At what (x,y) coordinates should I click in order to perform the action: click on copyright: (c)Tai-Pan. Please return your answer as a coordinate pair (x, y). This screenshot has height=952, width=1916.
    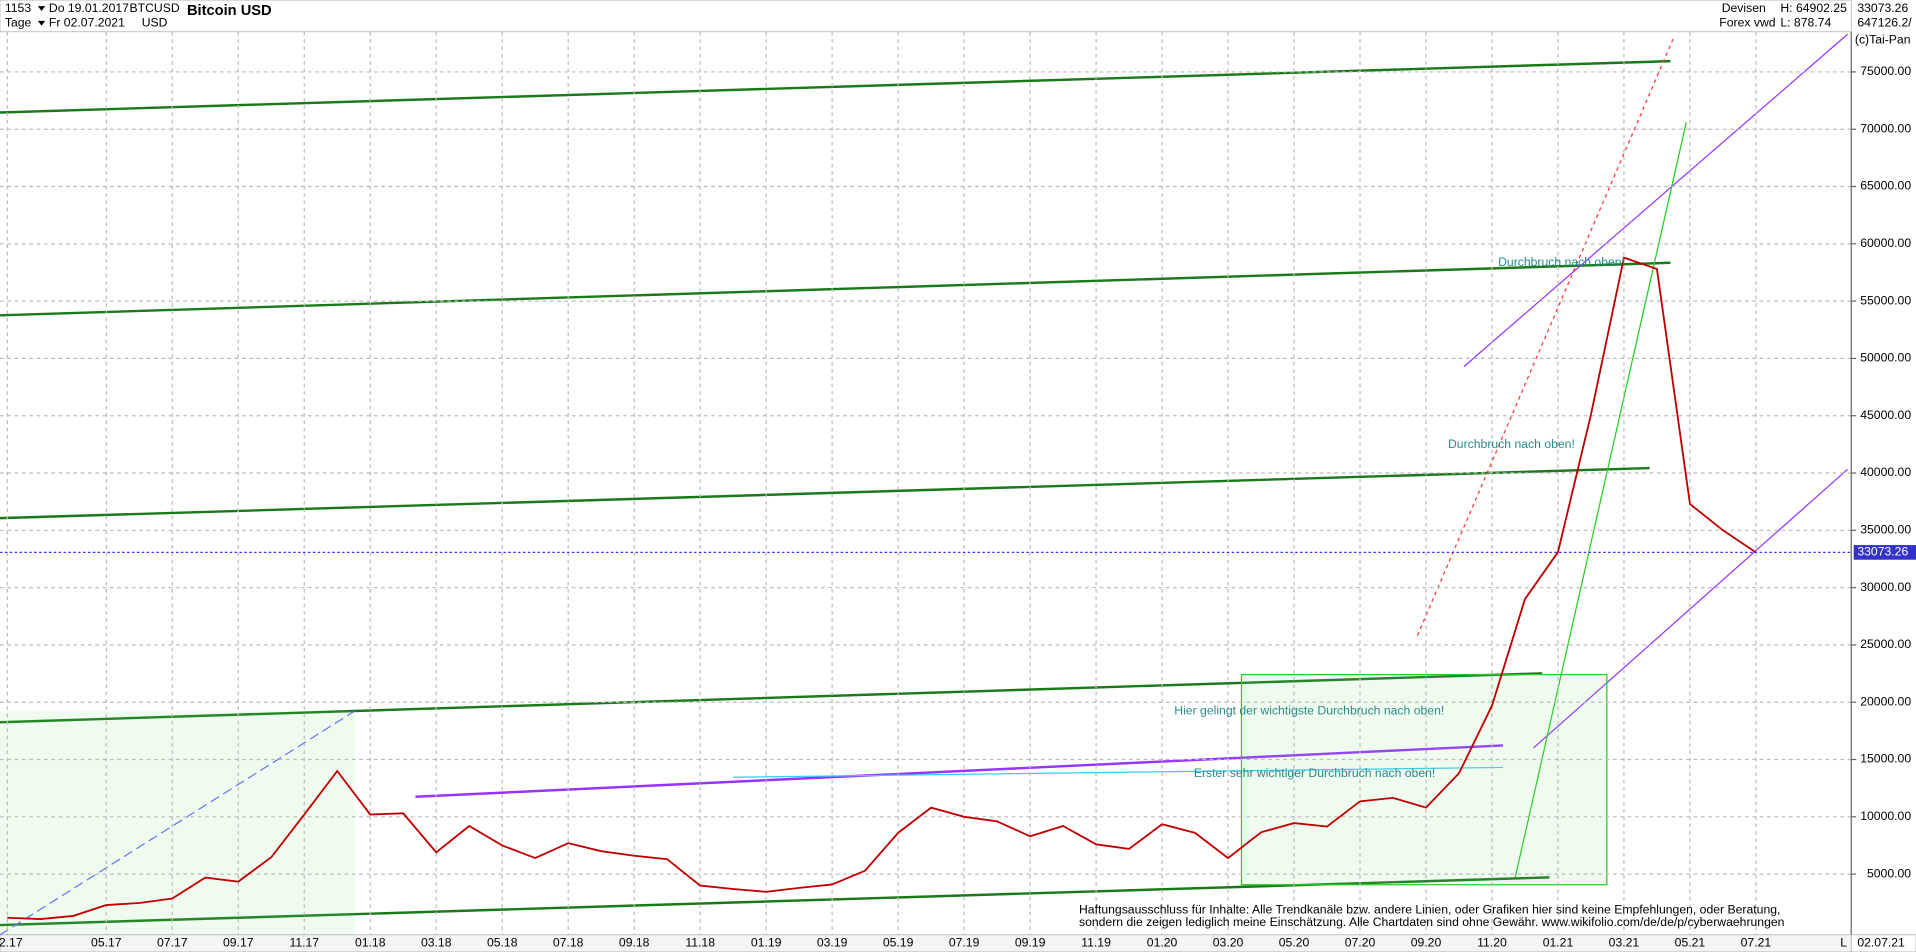
    Looking at the image, I should click on (1883, 40).